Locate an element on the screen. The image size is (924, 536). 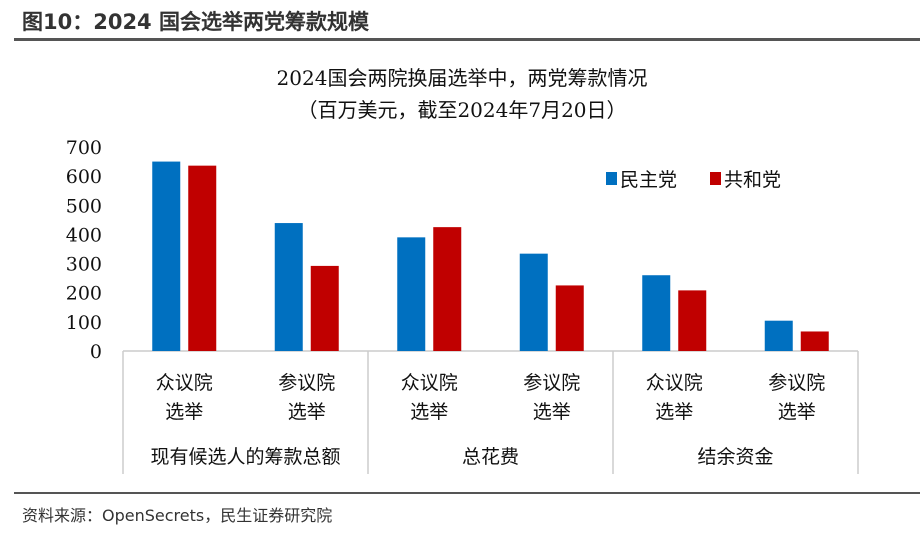
y-tick-label: 300 is located at coordinates (84, 265).